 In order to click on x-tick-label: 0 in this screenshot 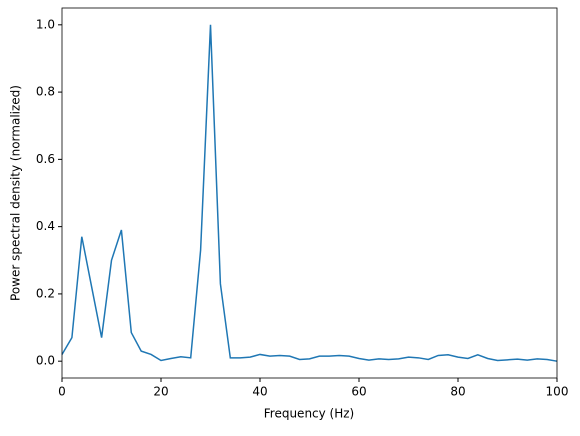, I will do `click(62, 392)`.